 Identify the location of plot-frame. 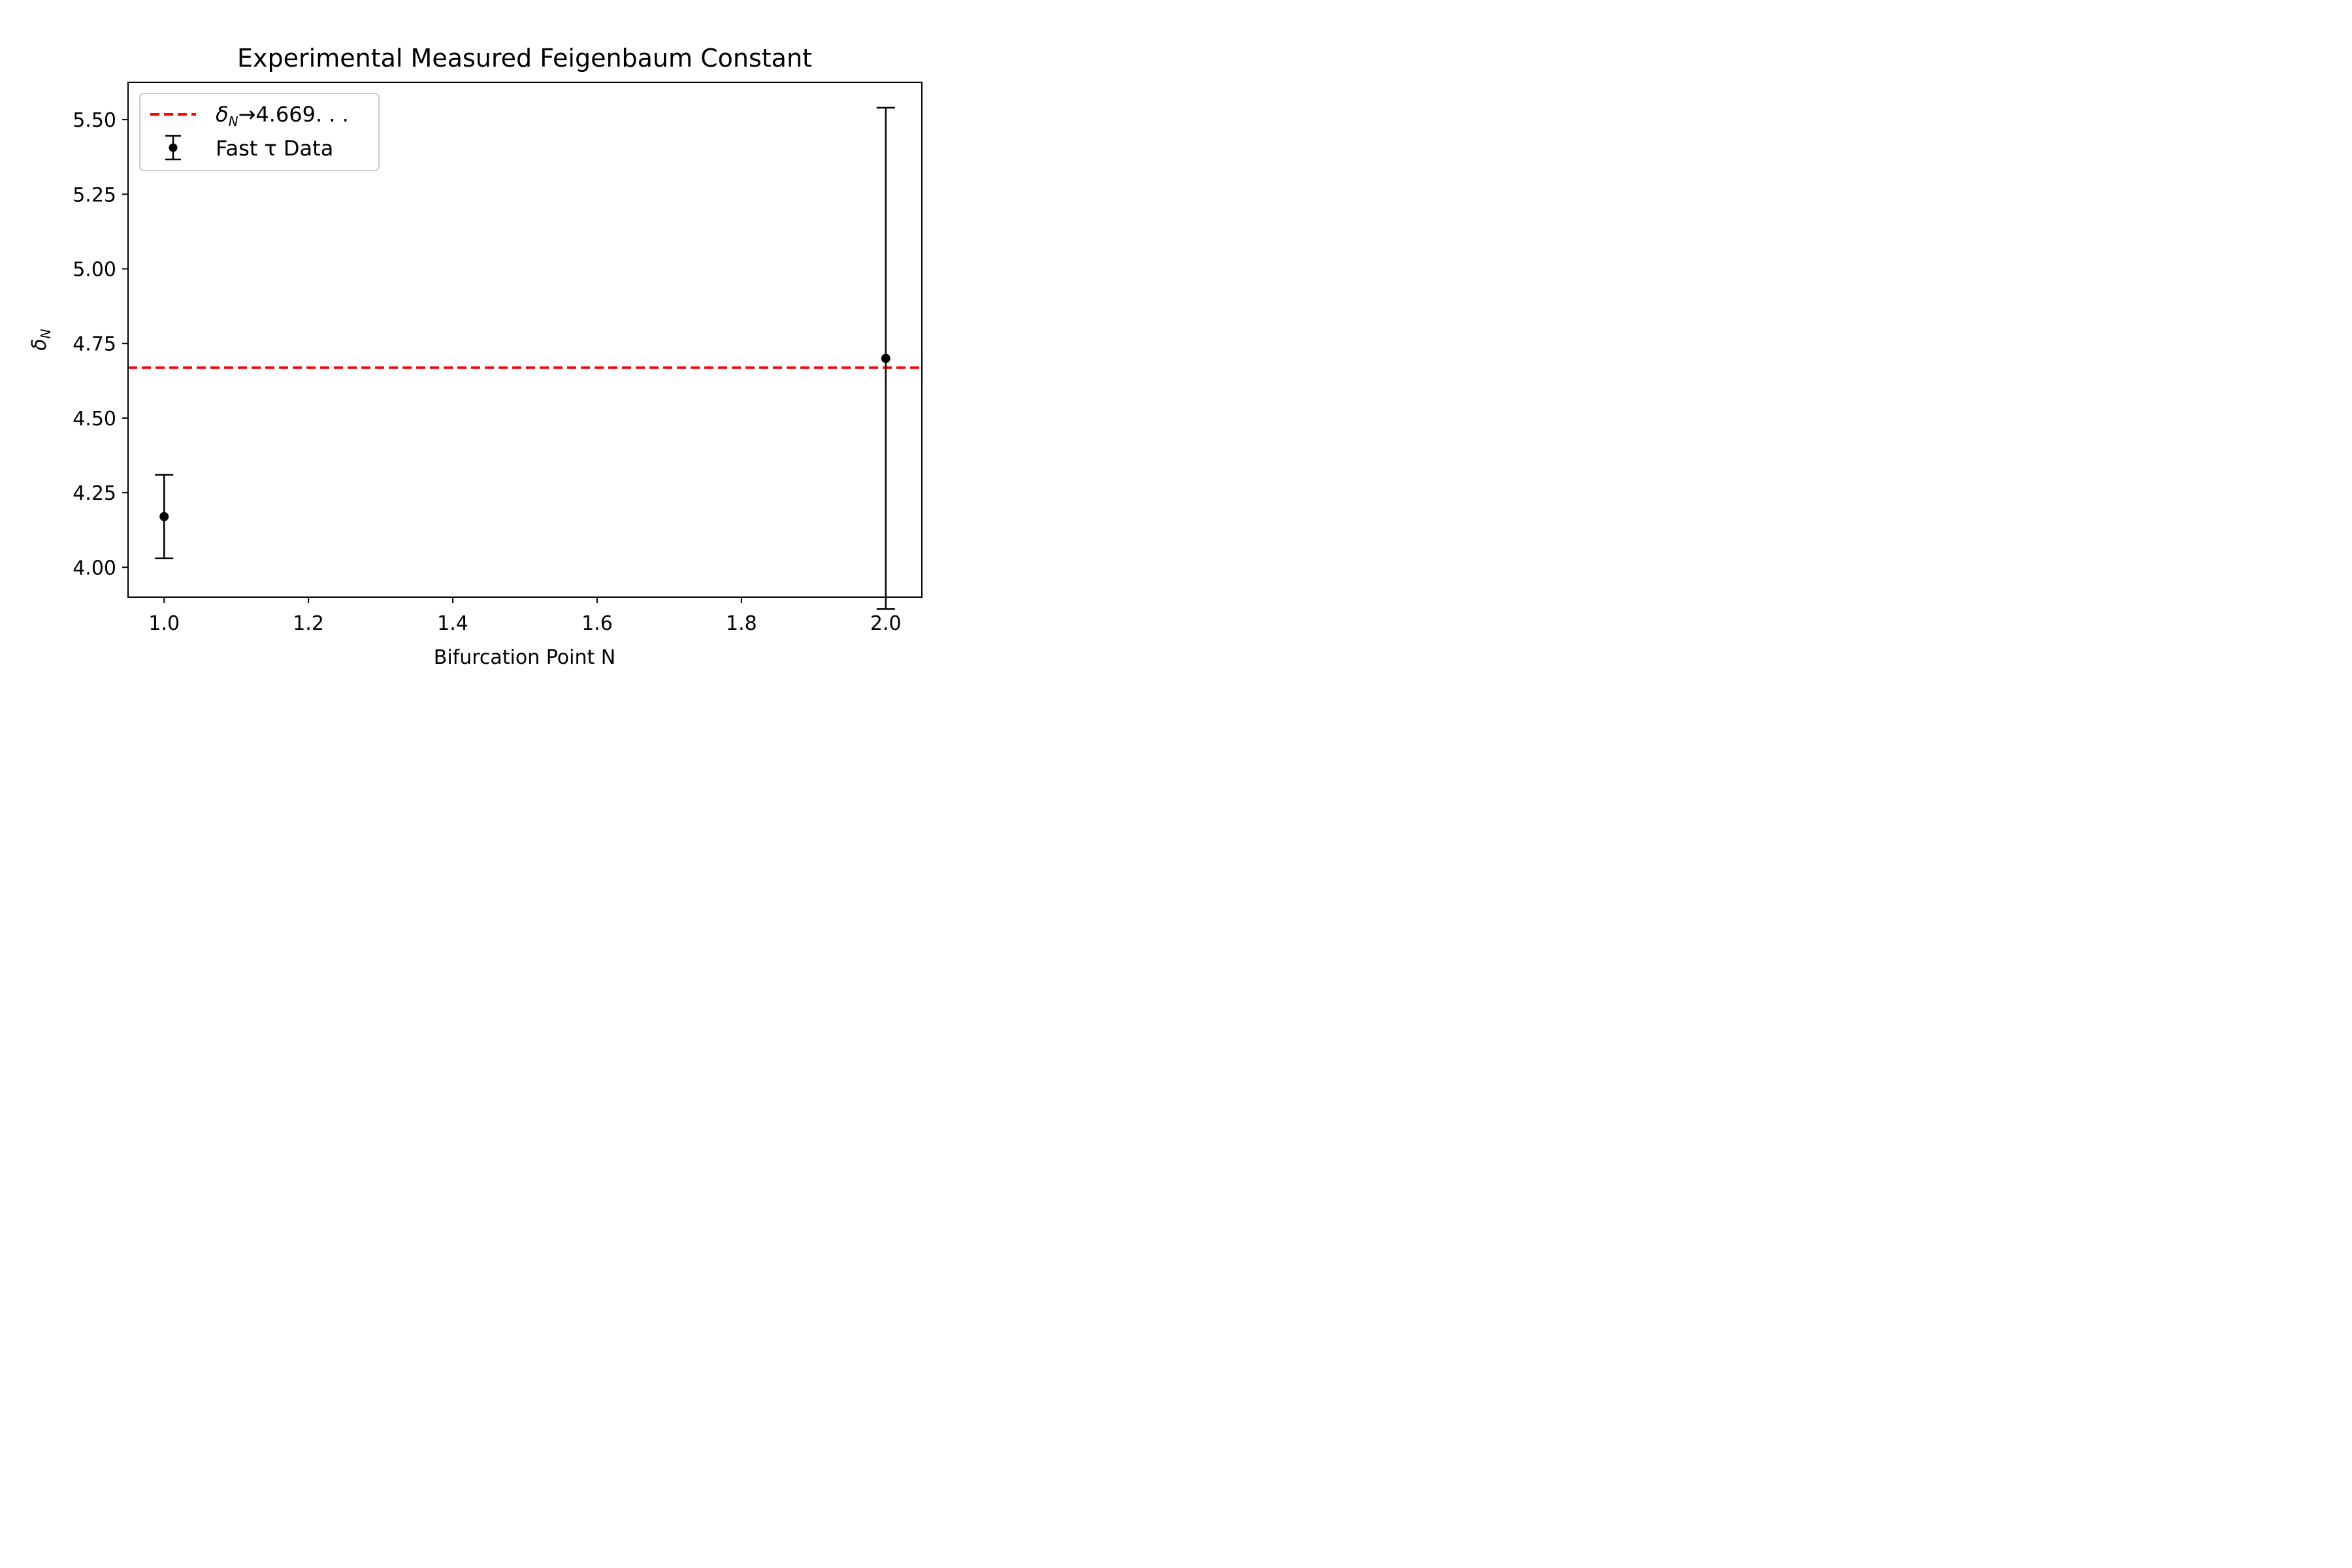
(525, 340).